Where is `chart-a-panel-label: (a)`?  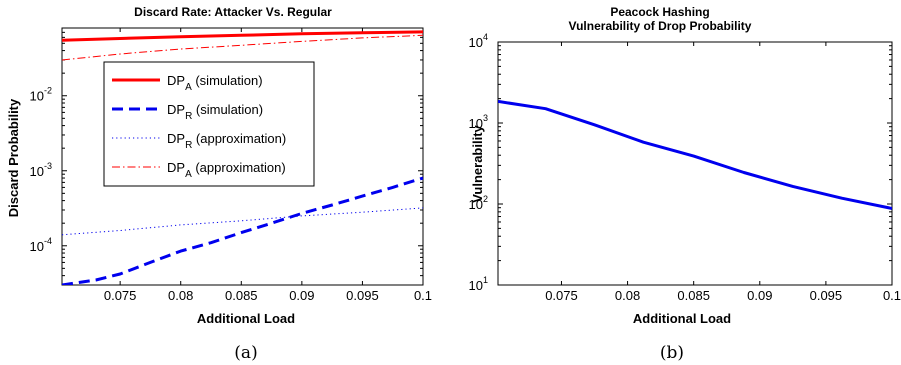 chart-a-panel-label: (a) is located at coordinates (245, 353).